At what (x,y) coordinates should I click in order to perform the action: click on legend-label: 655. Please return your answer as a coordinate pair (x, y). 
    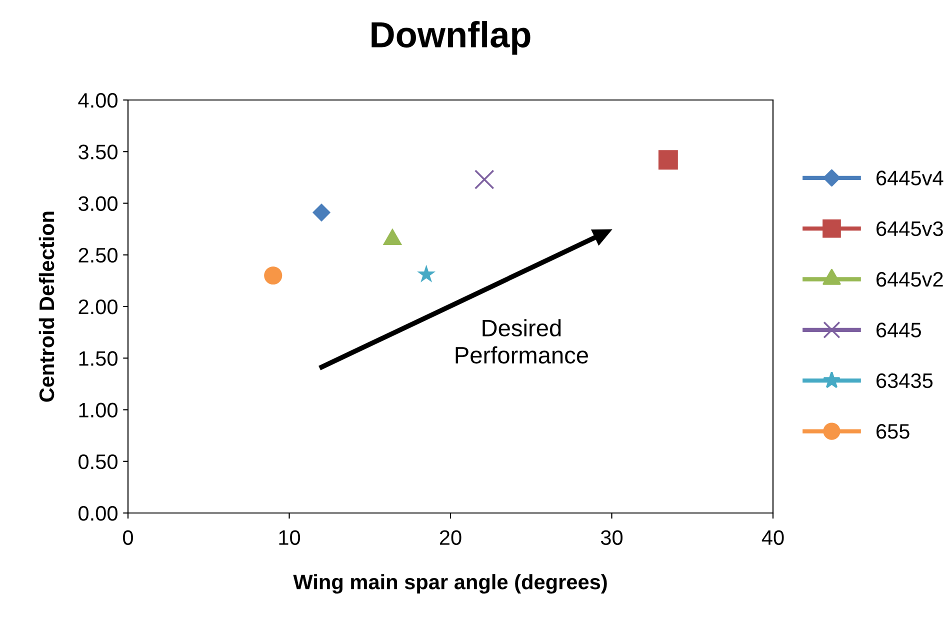
    Looking at the image, I should click on (893, 431).